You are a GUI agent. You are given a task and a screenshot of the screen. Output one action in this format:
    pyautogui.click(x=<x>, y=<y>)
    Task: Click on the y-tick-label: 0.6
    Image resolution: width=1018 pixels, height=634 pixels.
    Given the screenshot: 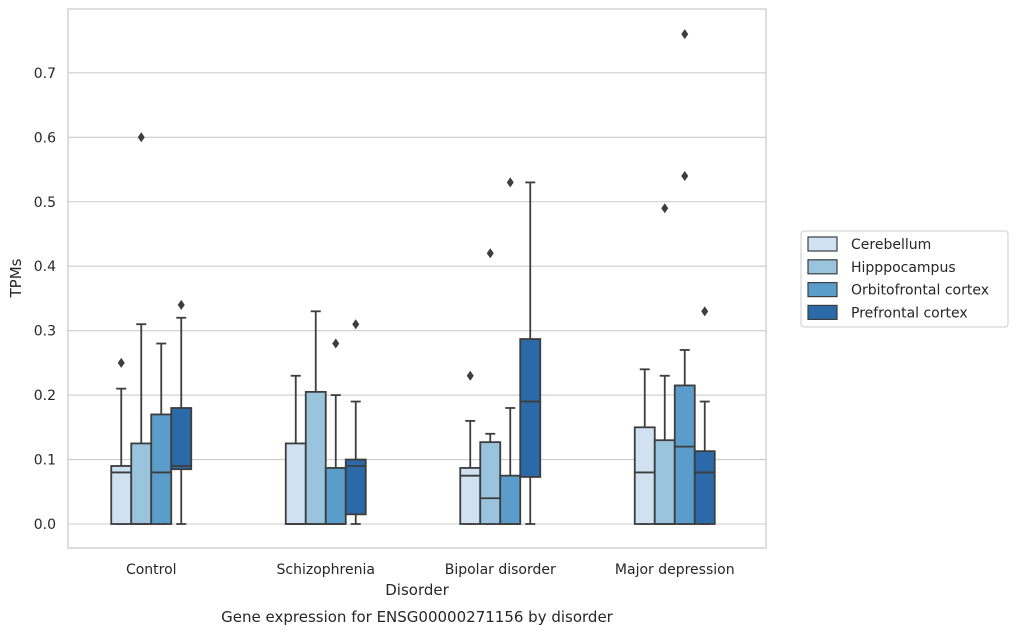 What is the action you would take?
    pyautogui.click(x=45, y=138)
    